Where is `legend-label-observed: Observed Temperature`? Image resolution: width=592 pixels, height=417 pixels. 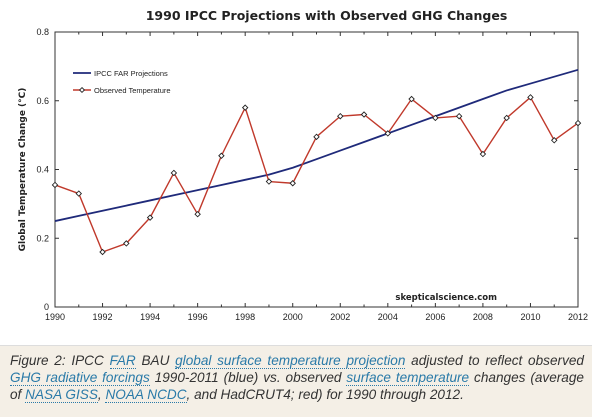 legend-label-observed: Observed Temperature is located at coordinates (132, 90).